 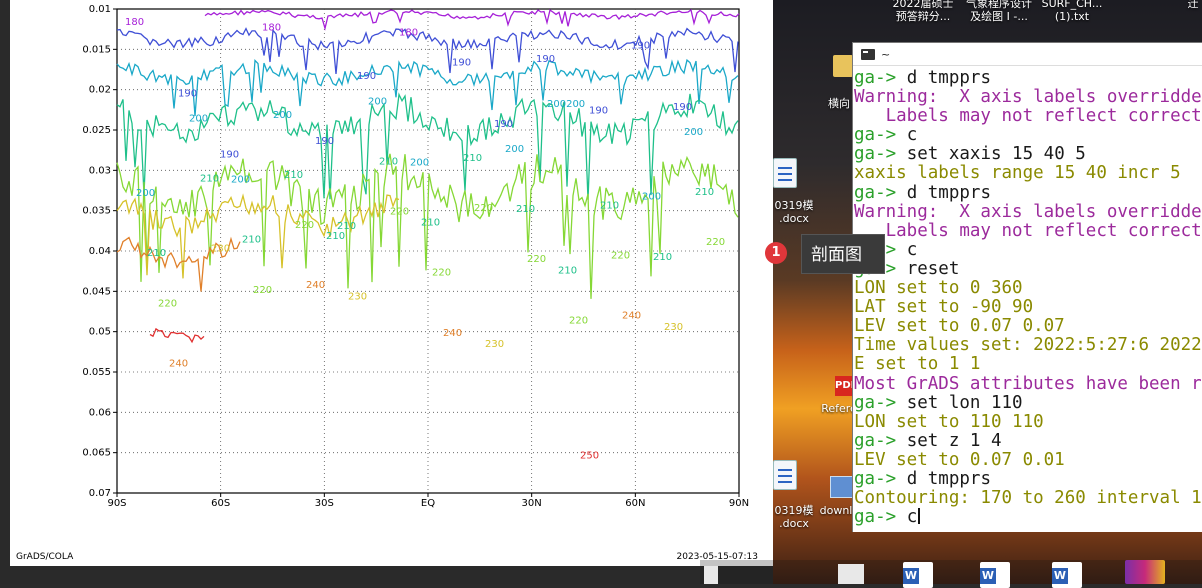 What do you see at coordinates (776, 253) in the screenshot?
I see `notification-badge: 1` at bounding box center [776, 253].